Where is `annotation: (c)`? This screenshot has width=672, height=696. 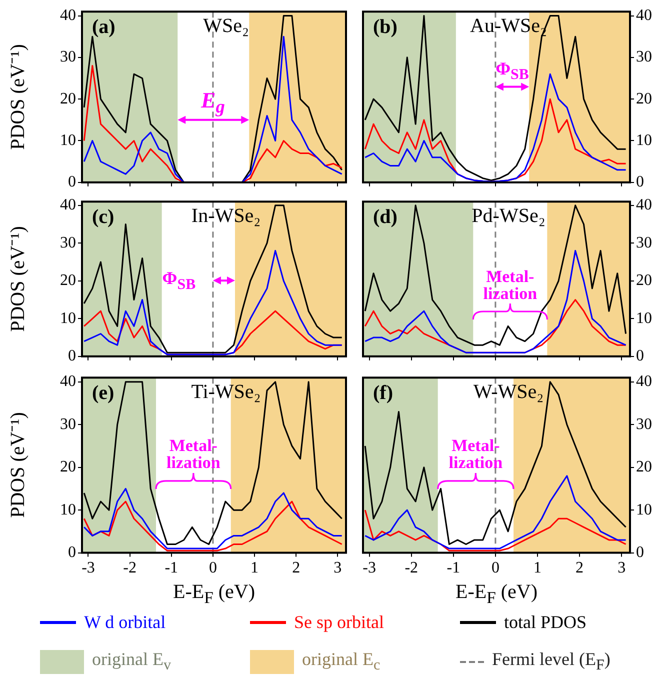
annotation: (c) is located at coordinates (103, 217).